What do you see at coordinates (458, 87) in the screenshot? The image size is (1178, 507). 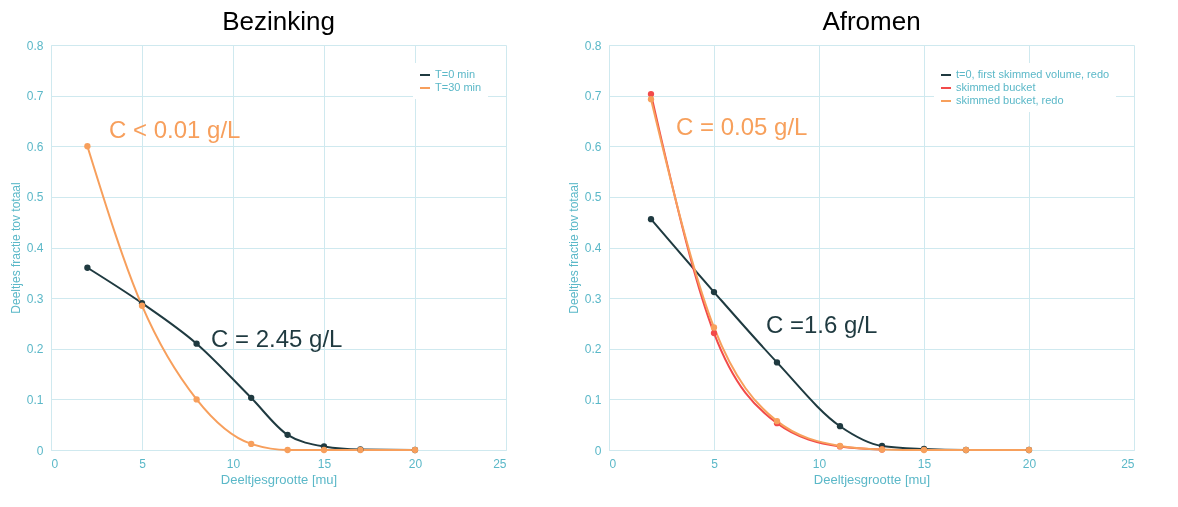 I see `legend-label: T=30 min` at bounding box center [458, 87].